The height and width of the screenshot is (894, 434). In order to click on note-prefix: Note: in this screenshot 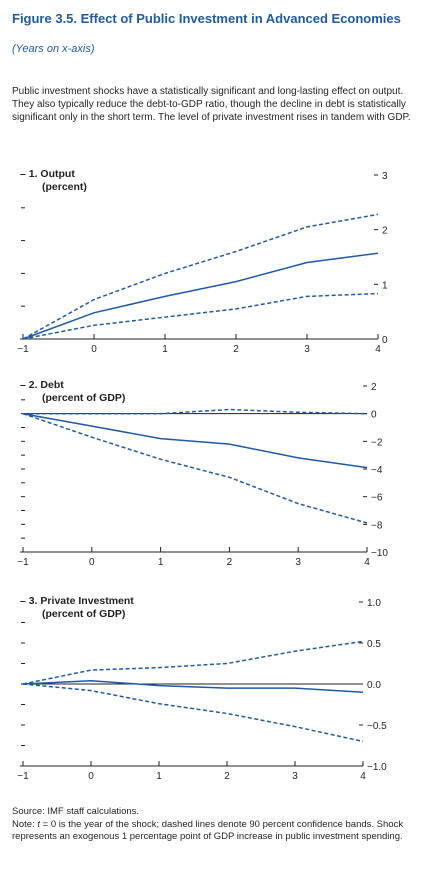, I will do `click(25, 824)`.